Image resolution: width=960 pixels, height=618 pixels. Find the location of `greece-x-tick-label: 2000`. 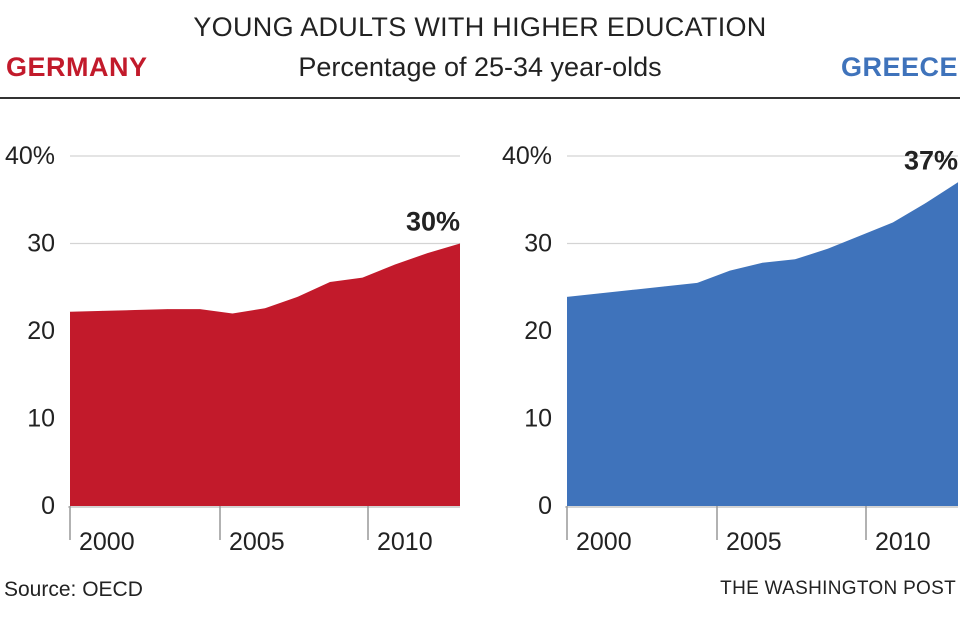

greece-x-tick-label: 2000 is located at coordinates (604, 542).